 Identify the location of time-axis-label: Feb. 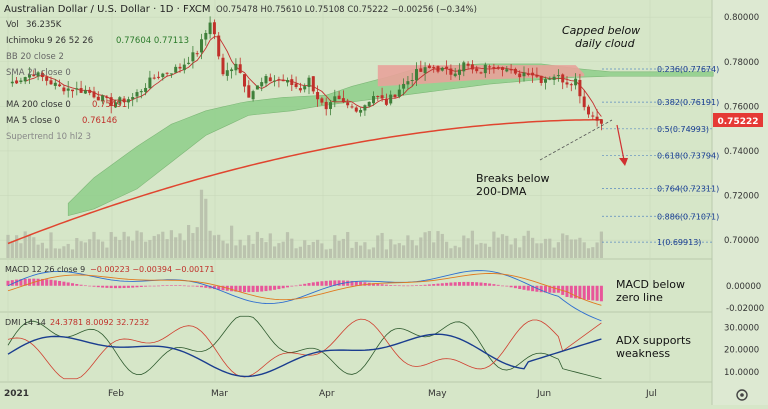
(116, 394).